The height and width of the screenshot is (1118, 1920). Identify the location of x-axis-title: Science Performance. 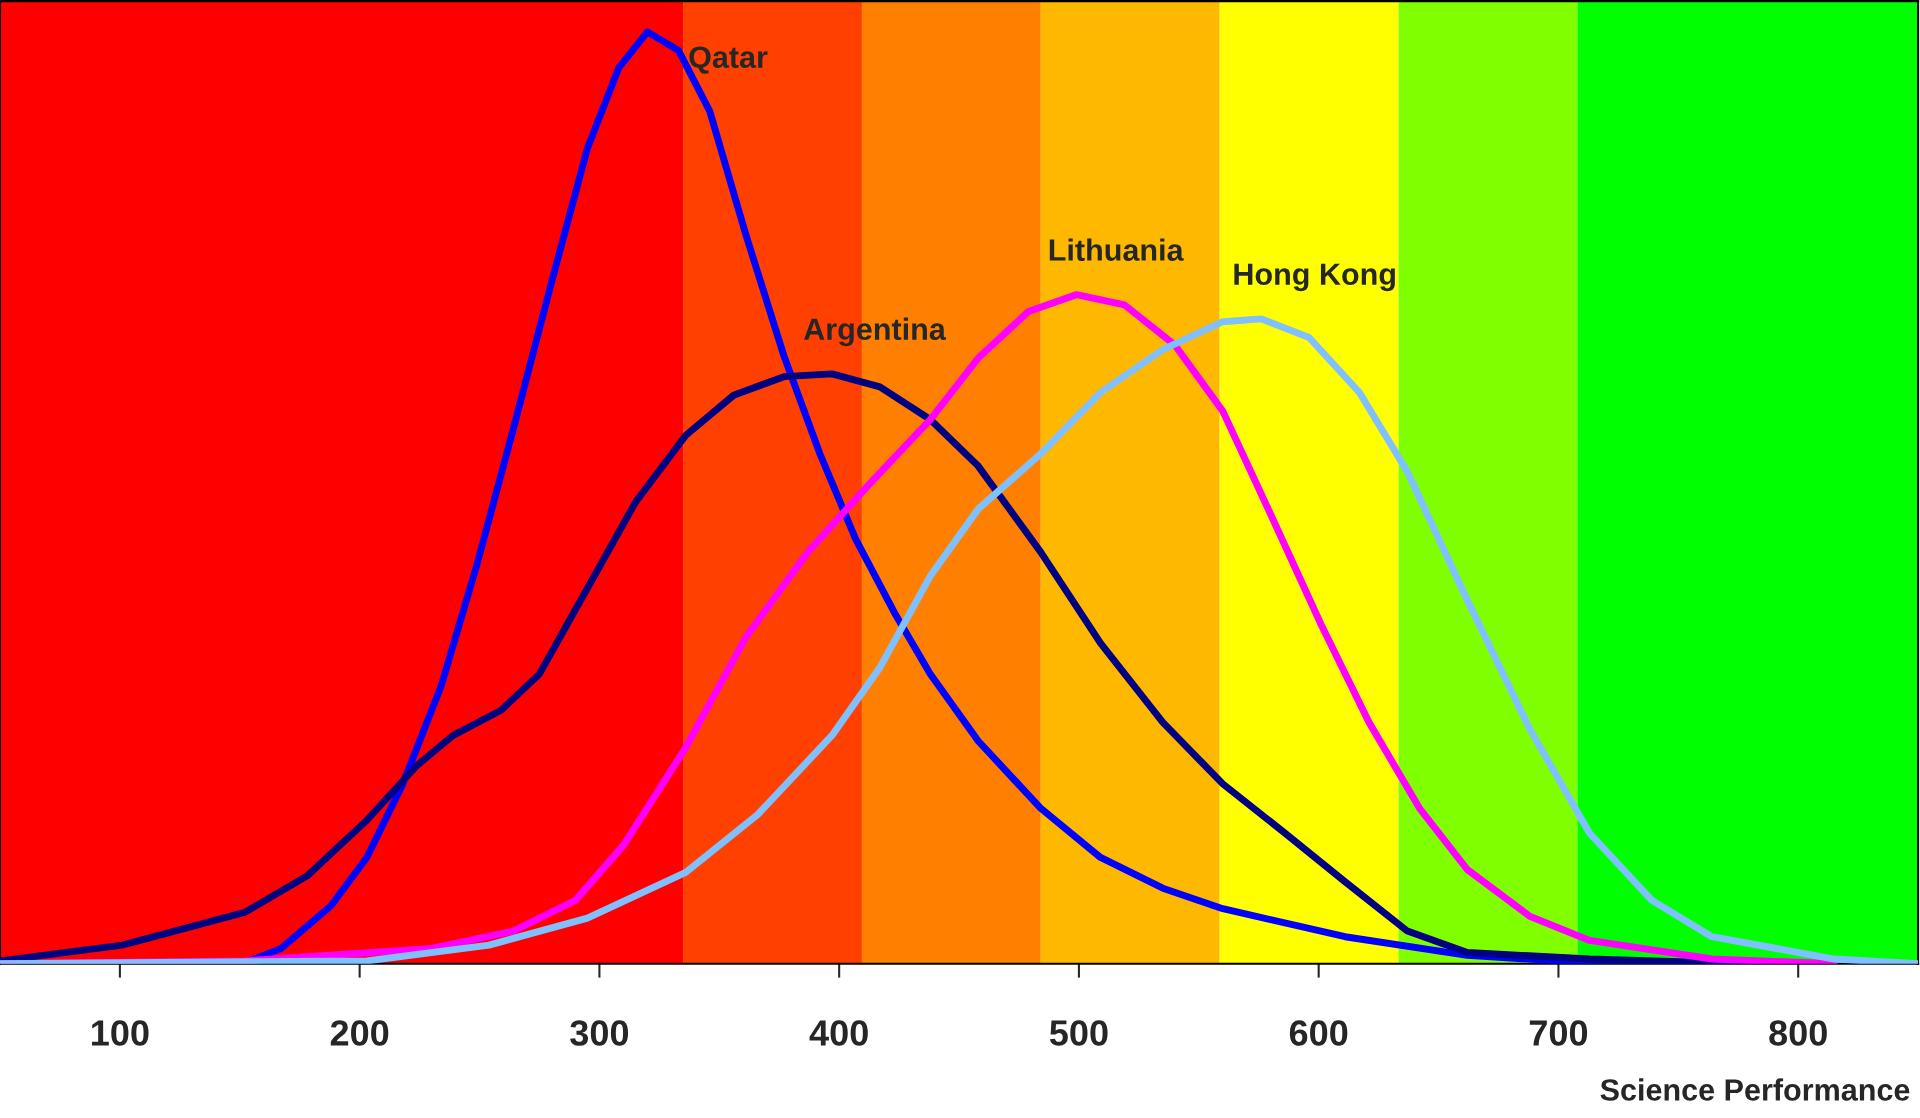
(1755, 1089).